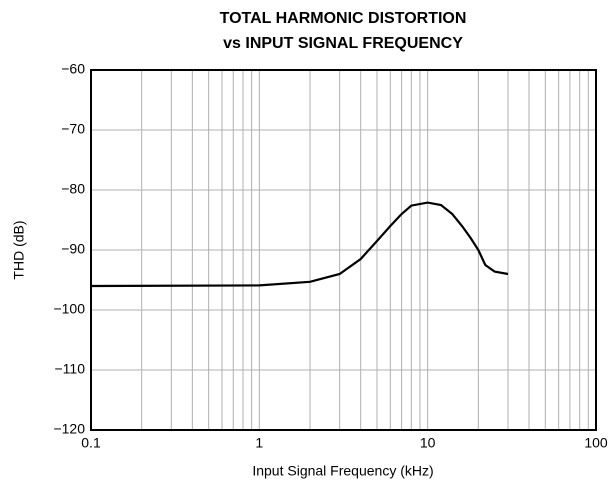 This screenshot has width=613, height=485. Describe the element at coordinates (69, 429) in the screenshot. I see `y-tick-label: −120` at that location.